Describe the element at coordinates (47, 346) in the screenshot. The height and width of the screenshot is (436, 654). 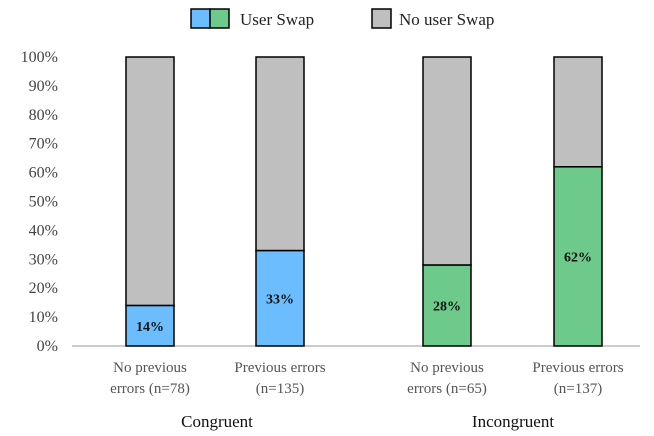
I see `y-tick-label: 0%` at that location.